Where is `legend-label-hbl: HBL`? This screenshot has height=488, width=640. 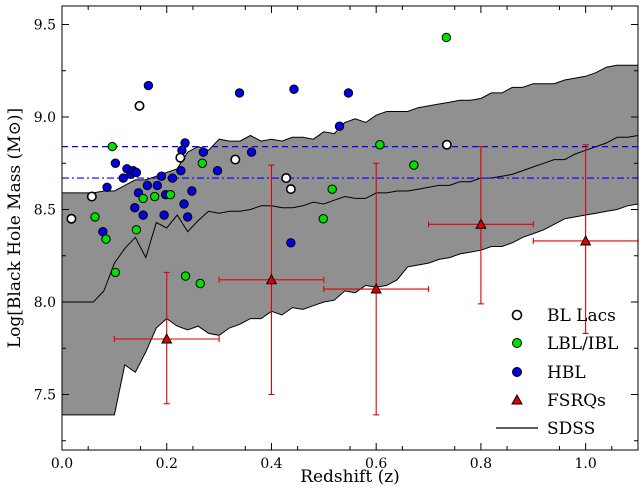 legend-label-hbl: HBL is located at coordinates (566, 373).